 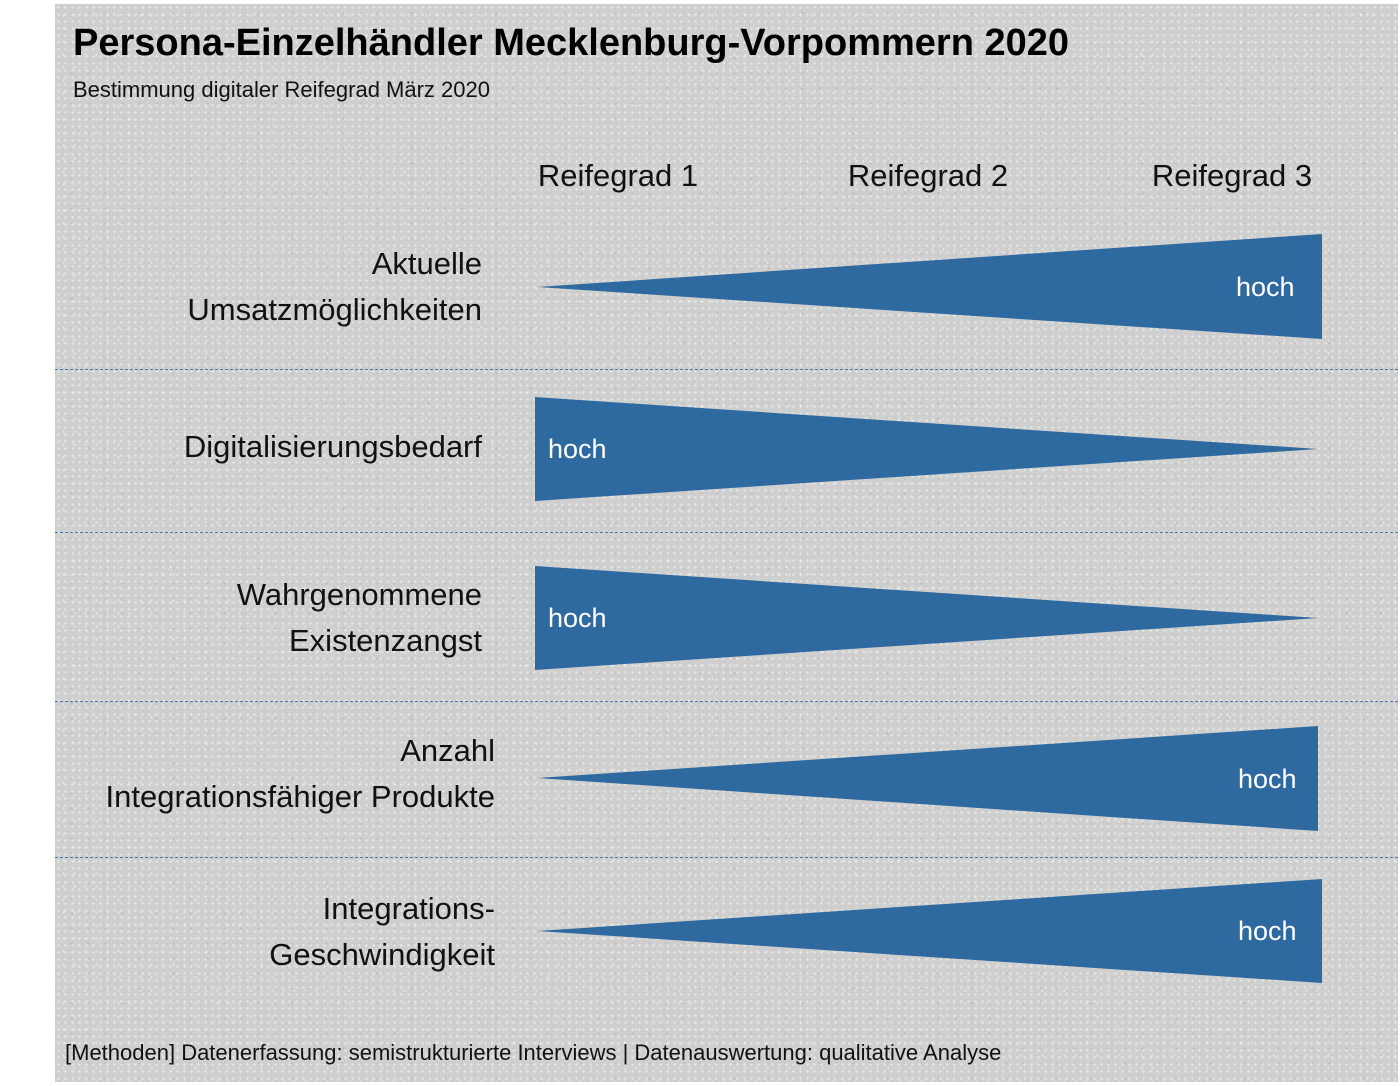 What do you see at coordinates (447, 750) in the screenshot?
I see `row-label-line: Anzahl` at bounding box center [447, 750].